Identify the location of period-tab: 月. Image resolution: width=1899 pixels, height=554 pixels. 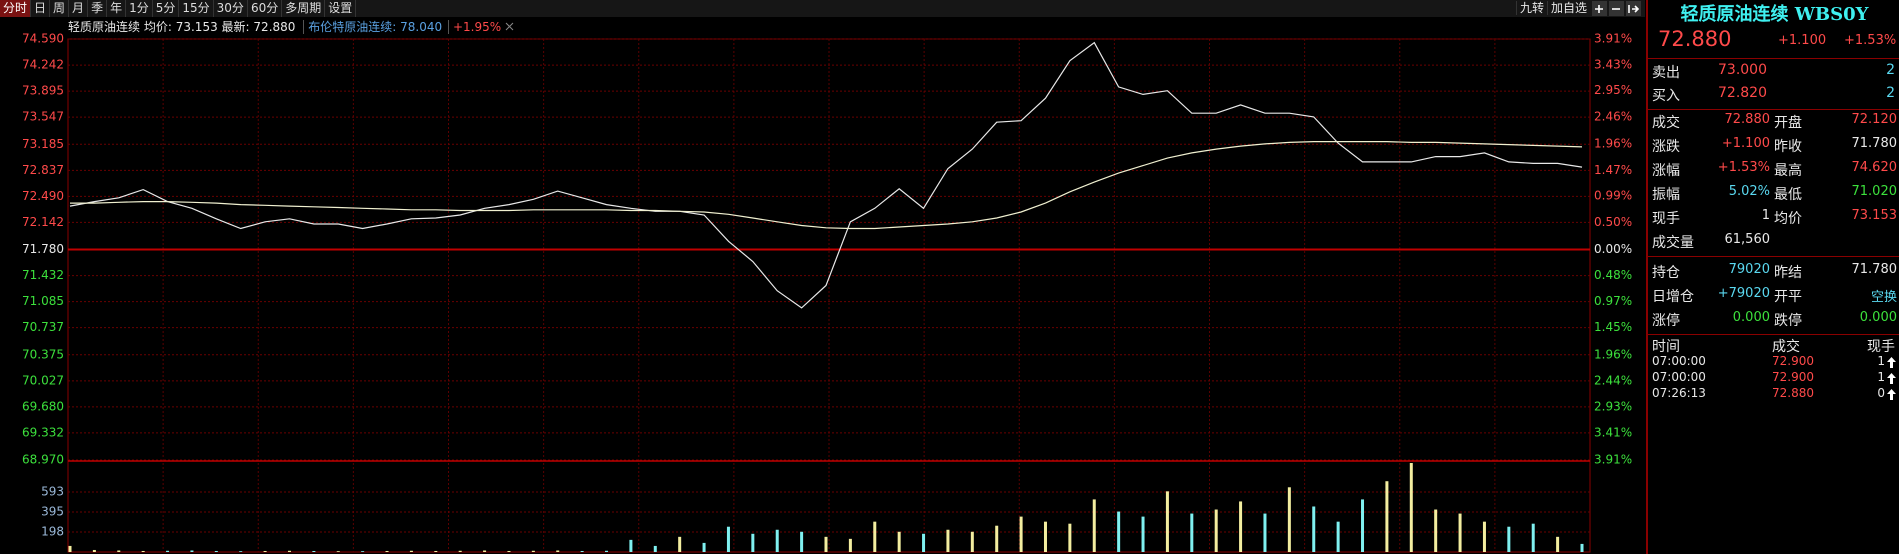
(79, 8).